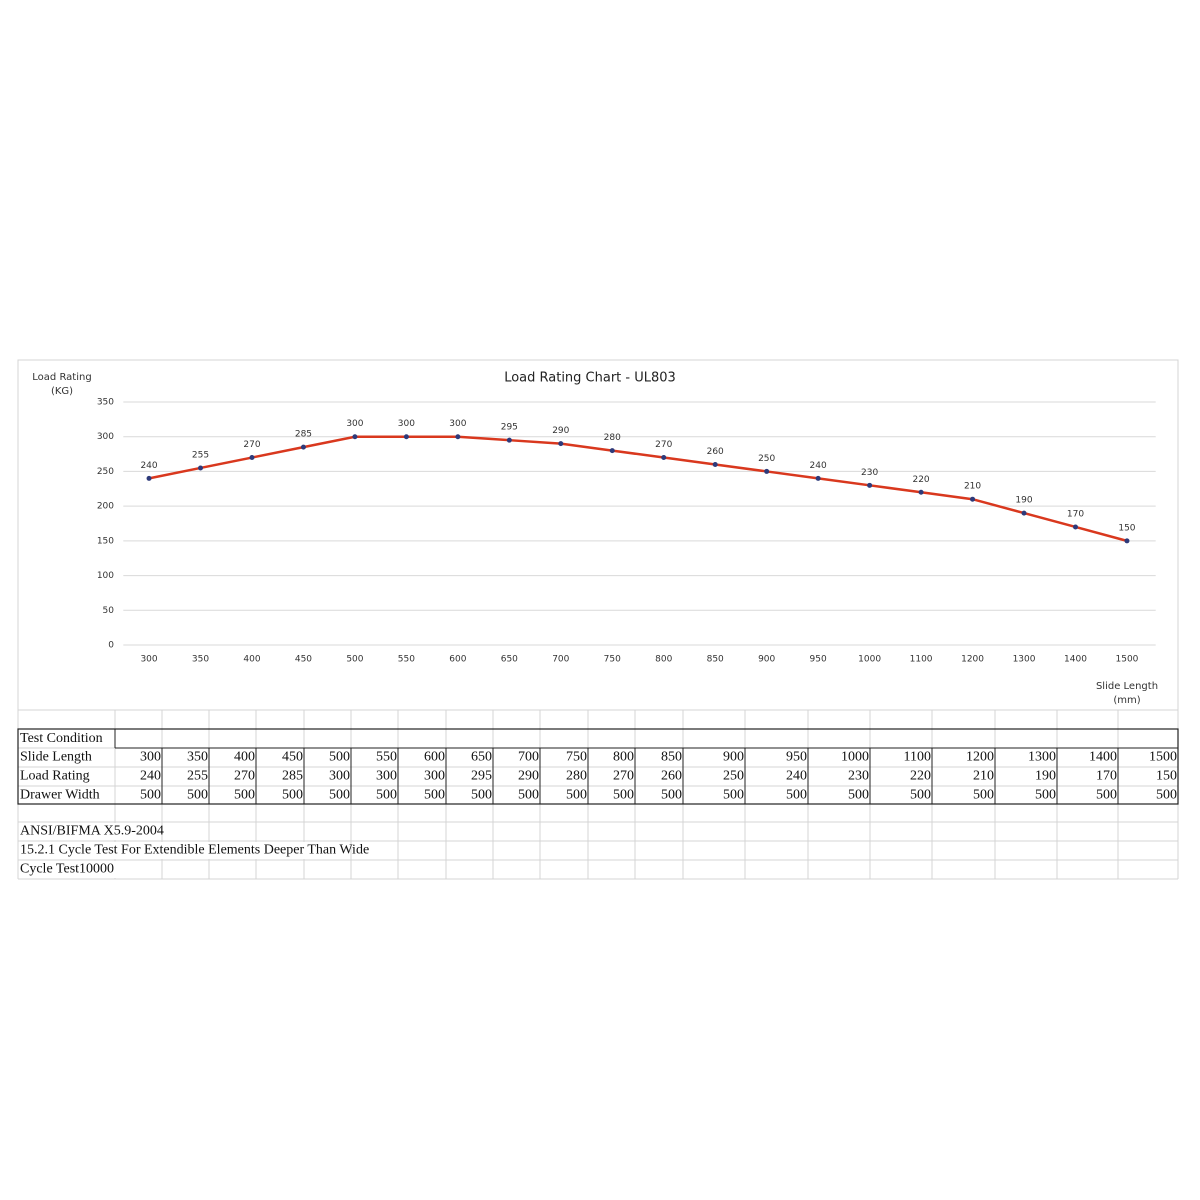  Describe the element at coordinates (481, 776) in the screenshot. I see `cell: 295` at that location.